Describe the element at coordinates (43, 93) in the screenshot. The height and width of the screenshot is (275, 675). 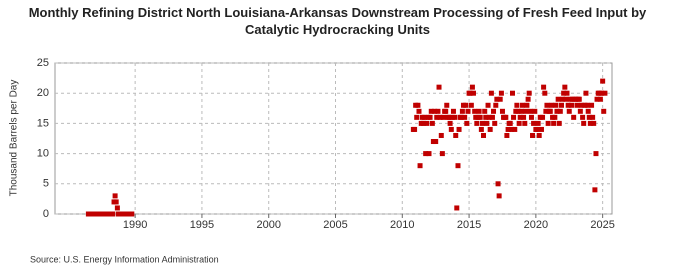
I see `y-tick-label: 20` at that location.